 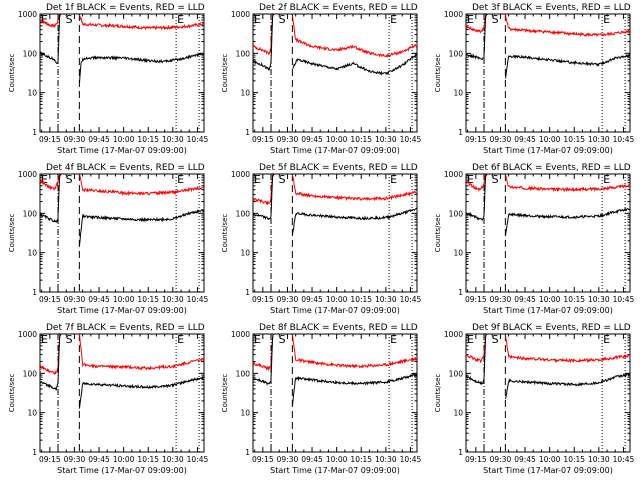 What do you see at coordinates (125, 8) in the screenshot?
I see `panel-title: Det 1f BLACK = Events, RED = LLD` at bounding box center [125, 8].